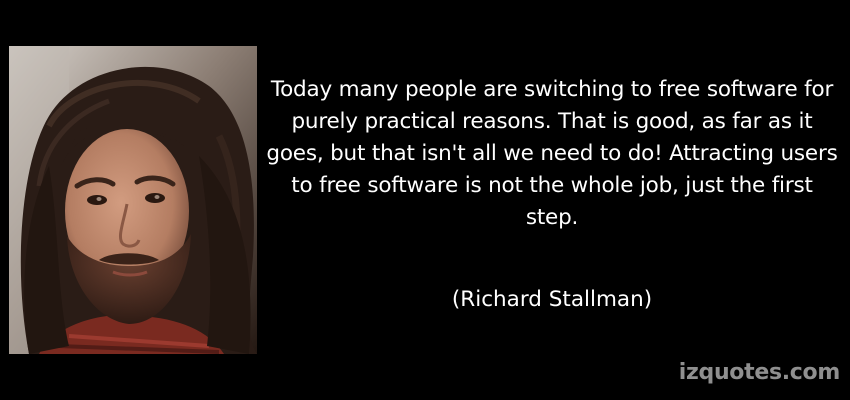 The image size is (850, 400). Describe the element at coordinates (759, 372) in the screenshot. I see `site-watermark: izquotes.com` at that location.